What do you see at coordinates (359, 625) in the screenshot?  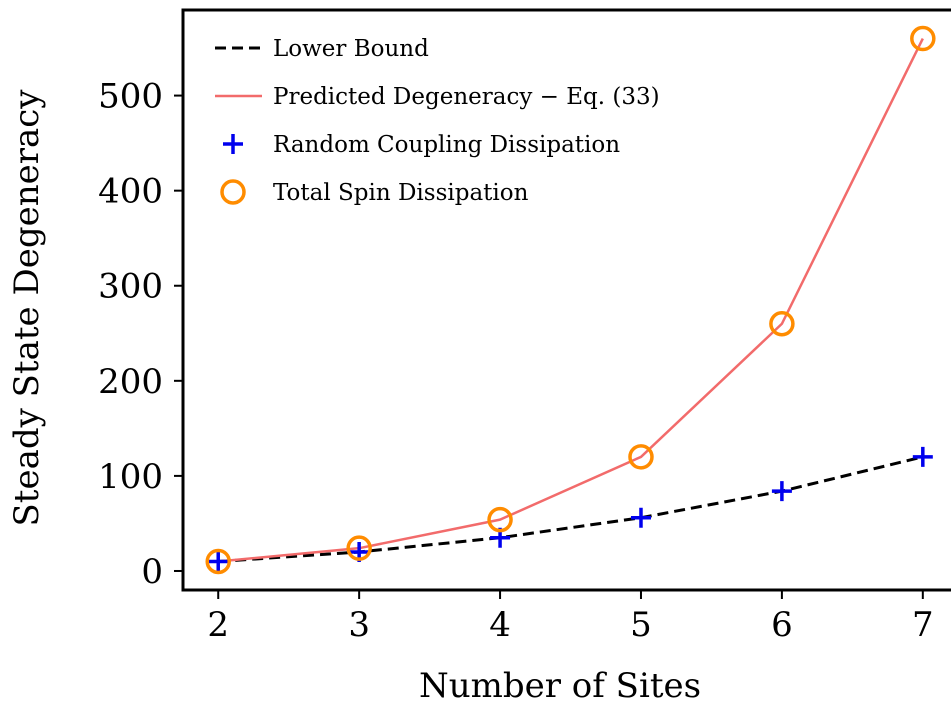 I see `x-tick-label: 3` at bounding box center [359, 625].